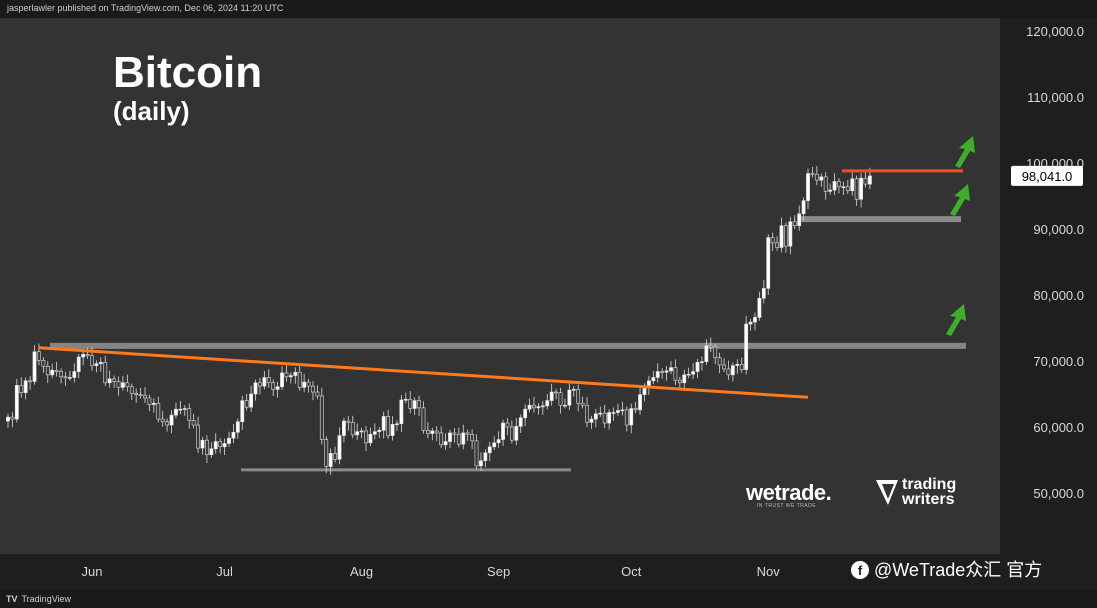 The image size is (1097, 608). I want to click on wetrade-logo: wetrade., so click(789, 492).